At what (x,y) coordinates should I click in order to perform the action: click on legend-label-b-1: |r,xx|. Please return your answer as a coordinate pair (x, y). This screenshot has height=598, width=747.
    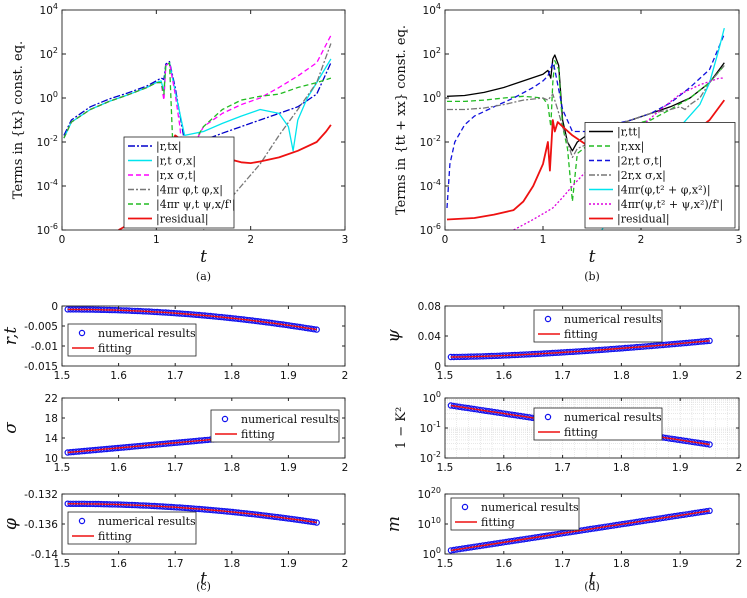
    Looking at the image, I should click on (630, 147).